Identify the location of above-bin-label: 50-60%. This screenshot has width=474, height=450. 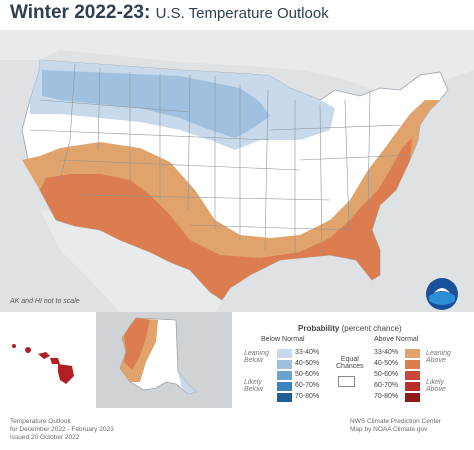
(386, 374).